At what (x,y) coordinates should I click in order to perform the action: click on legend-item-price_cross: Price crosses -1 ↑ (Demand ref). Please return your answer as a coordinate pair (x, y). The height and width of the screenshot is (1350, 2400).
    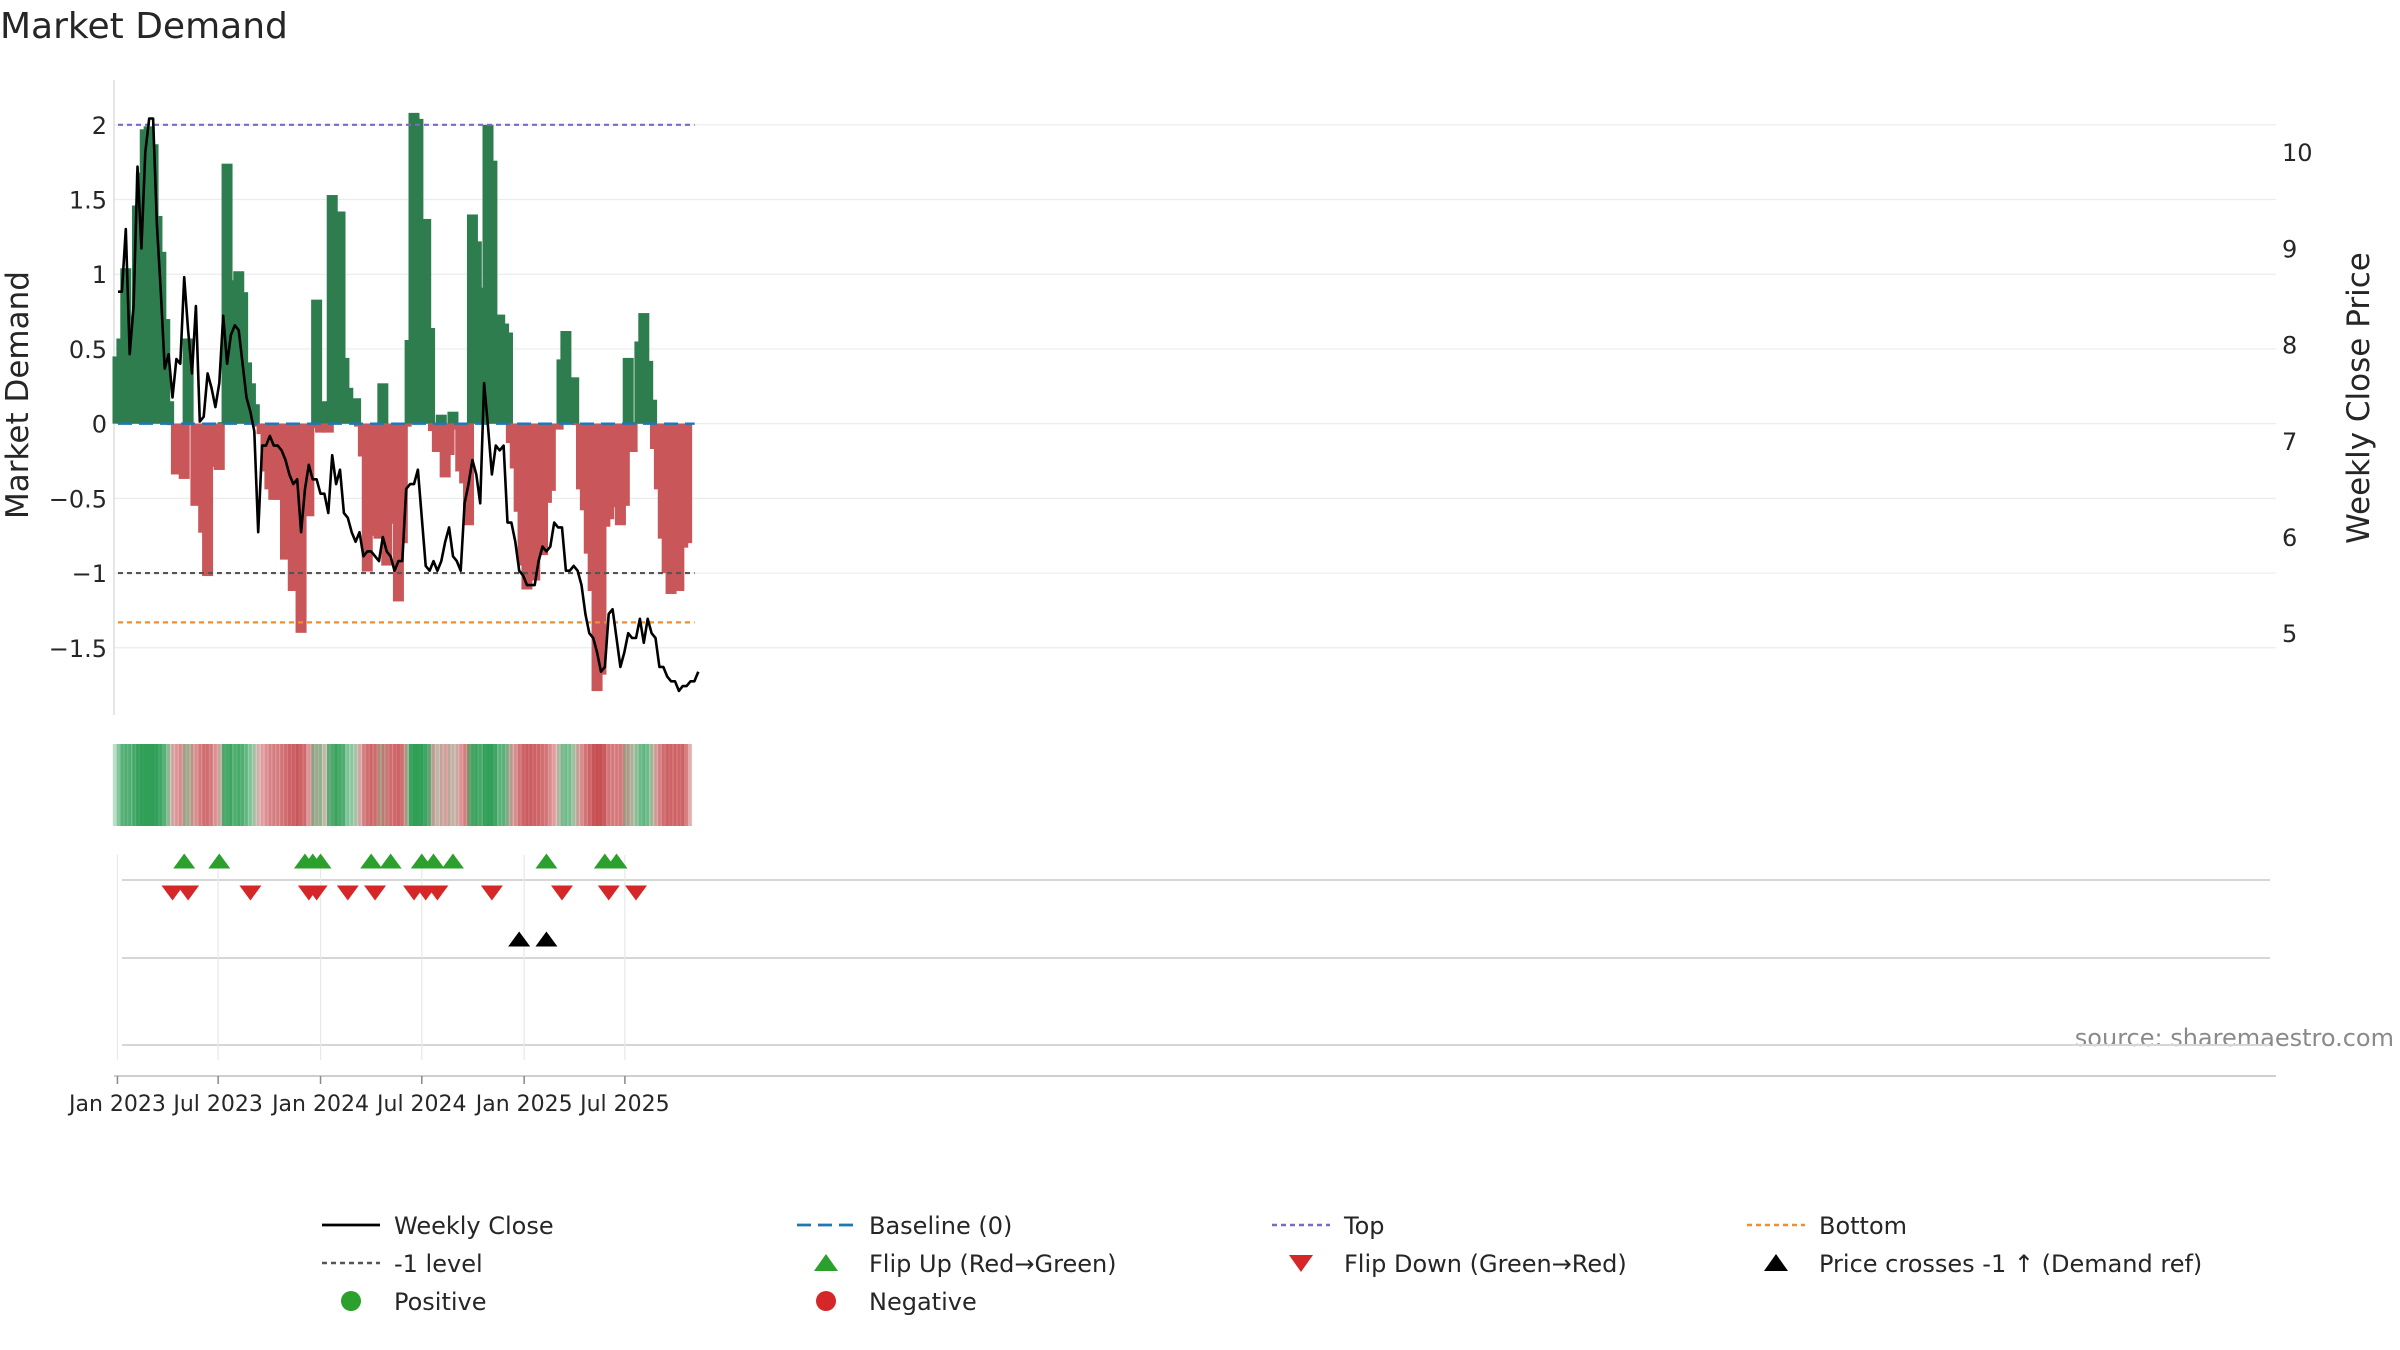
    Looking at the image, I should click on (1983, 1264).